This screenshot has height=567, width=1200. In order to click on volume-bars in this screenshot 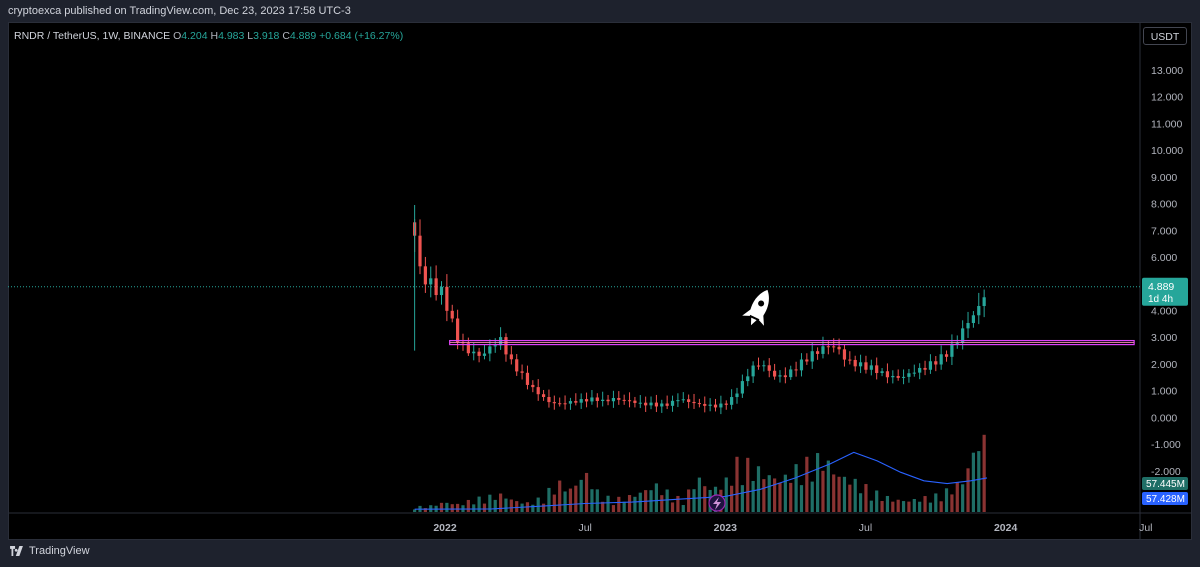, I will do `click(699, 473)`.